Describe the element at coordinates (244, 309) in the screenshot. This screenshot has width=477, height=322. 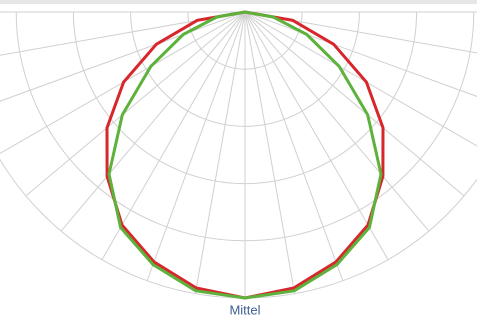
I see `chart-label: Mittel` at that location.